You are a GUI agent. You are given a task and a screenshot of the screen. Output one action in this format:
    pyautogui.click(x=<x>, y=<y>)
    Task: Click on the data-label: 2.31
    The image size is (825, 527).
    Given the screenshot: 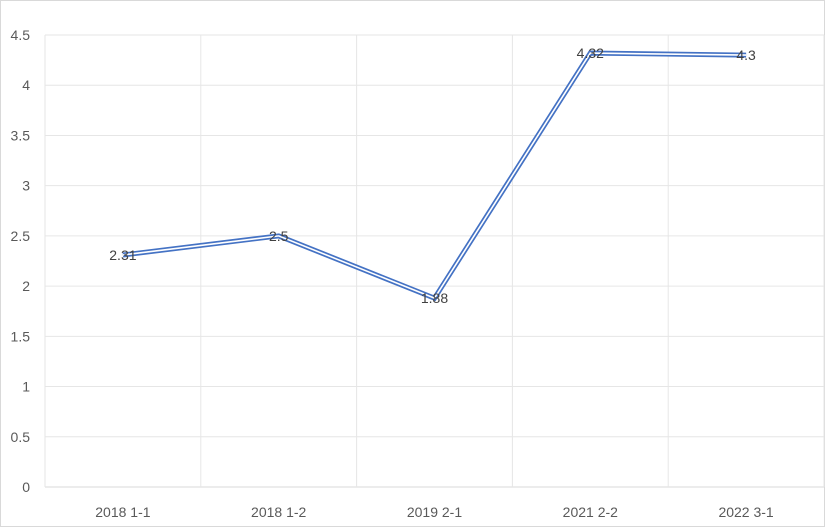 What is the action you would take?
    pyautogui.click(x=122, y=255)
    